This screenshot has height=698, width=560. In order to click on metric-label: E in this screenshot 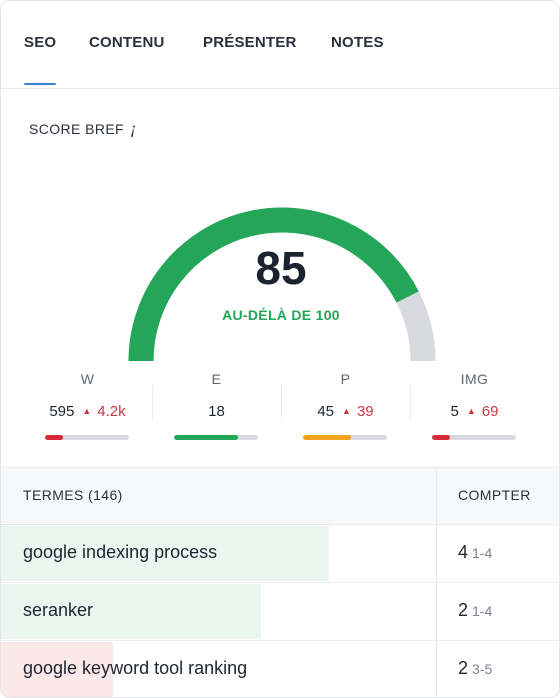, I will do `click(216, 379)`.